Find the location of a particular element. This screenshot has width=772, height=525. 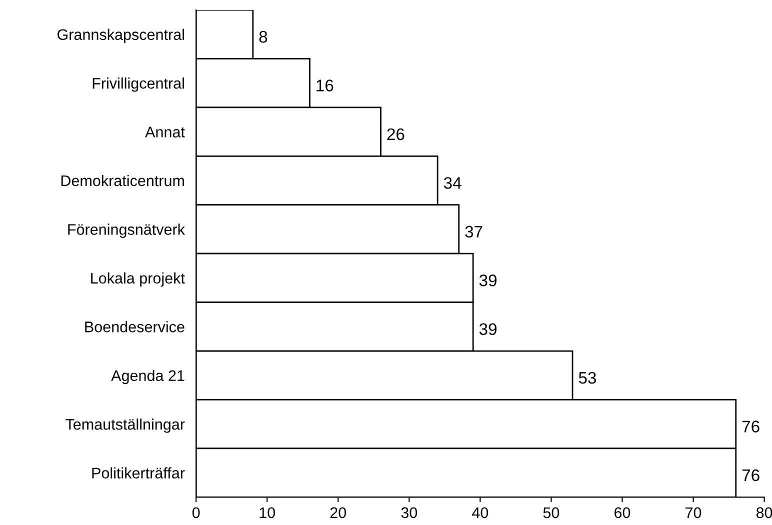

x-tick-label: 10 is located at coordinates (268, 512).